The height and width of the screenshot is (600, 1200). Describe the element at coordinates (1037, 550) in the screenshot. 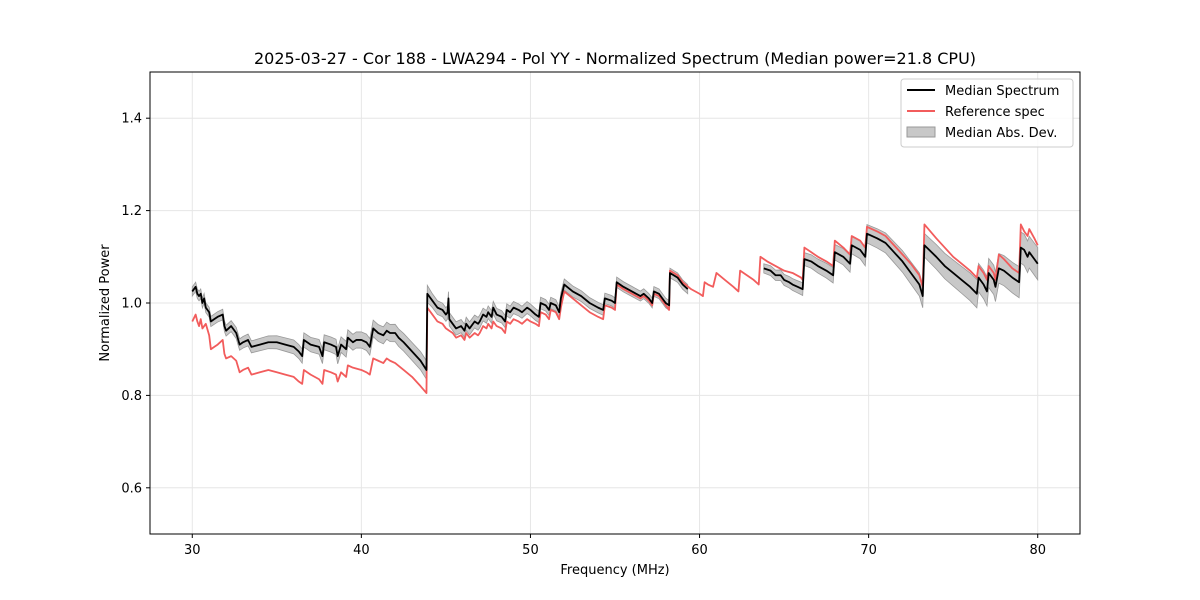

I see `x-tick-label: 80` at that location.